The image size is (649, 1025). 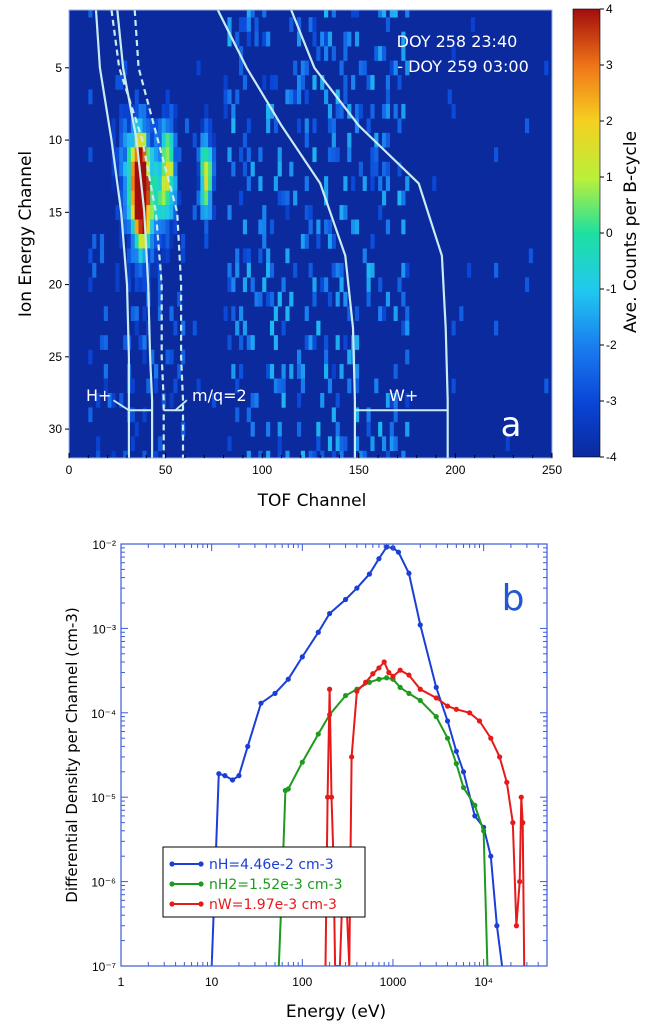 What do you see at coordinates (393, 982) in the screenshot?
I see `b-x-tick-label: 1000` at bounding box center [393, 982].